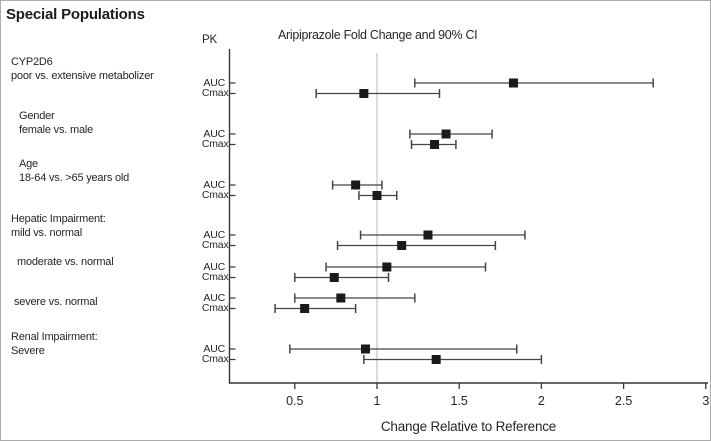 This screenshot has width=711, height=441. I want to click on group-label: CYP2D6 poor vs. extensive metabolizer, so click(82, 69).